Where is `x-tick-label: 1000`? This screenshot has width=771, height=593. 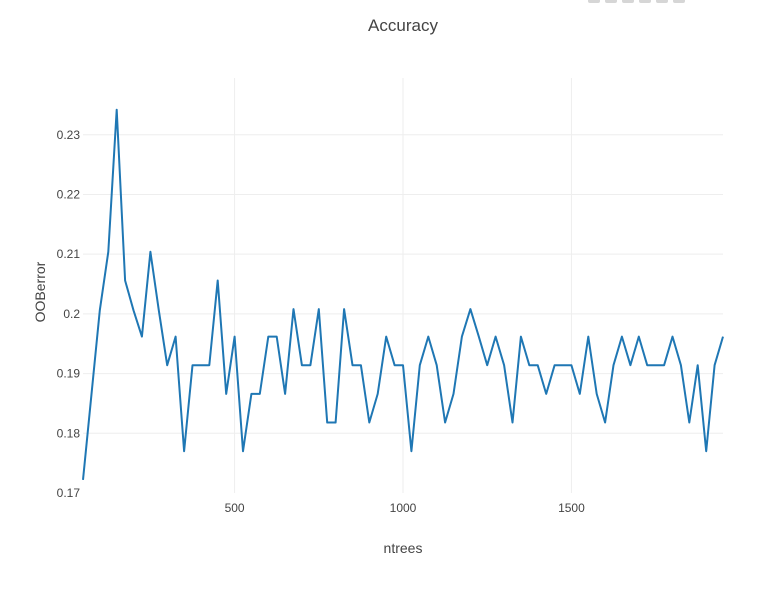 x-tick-label: 1000 is located at coordinates (403, 508).